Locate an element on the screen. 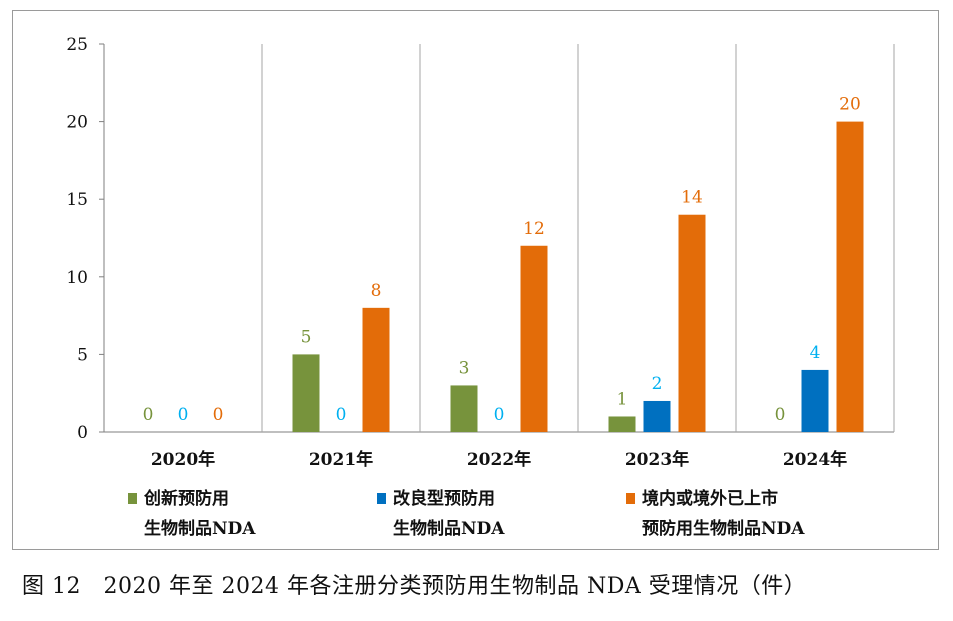 The width and height of the screenshot is (953, 621). y-tick-label: 5 is located at coordinates (82, 355).